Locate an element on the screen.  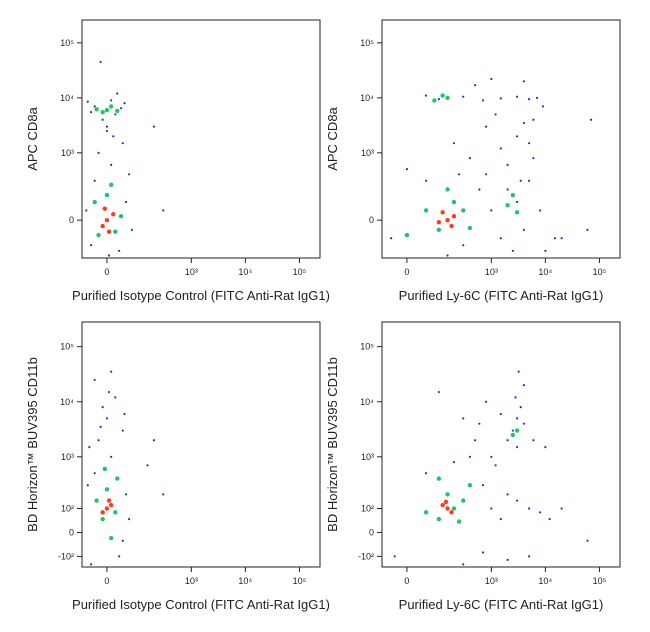
x-axis-label: Purified Ly-6C (FITC Anti-Rat IgG1) is located at coordinates (501, 295).